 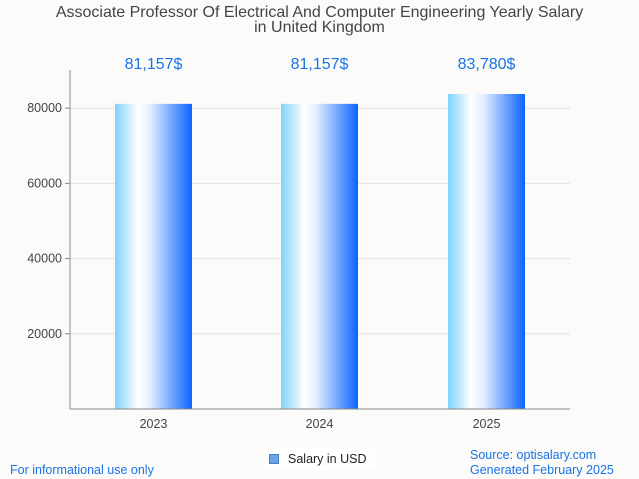 What do you see at coordinates (319, 256) in the screenshot?
I see `bar-2024` at bounding box center [319, 256].